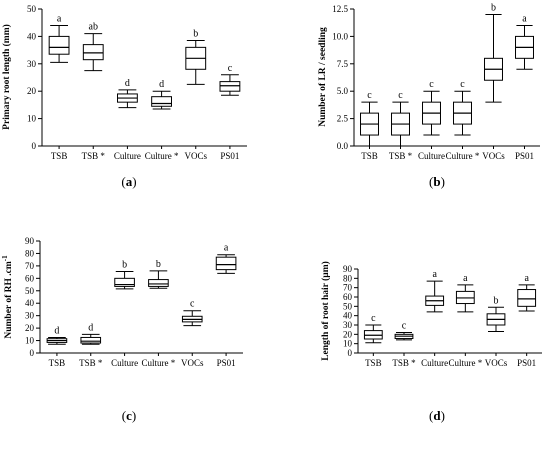  Describe the element at coordinates (343, 91) in the screenshot. I see `y-tick-label: 5.0` at that location.